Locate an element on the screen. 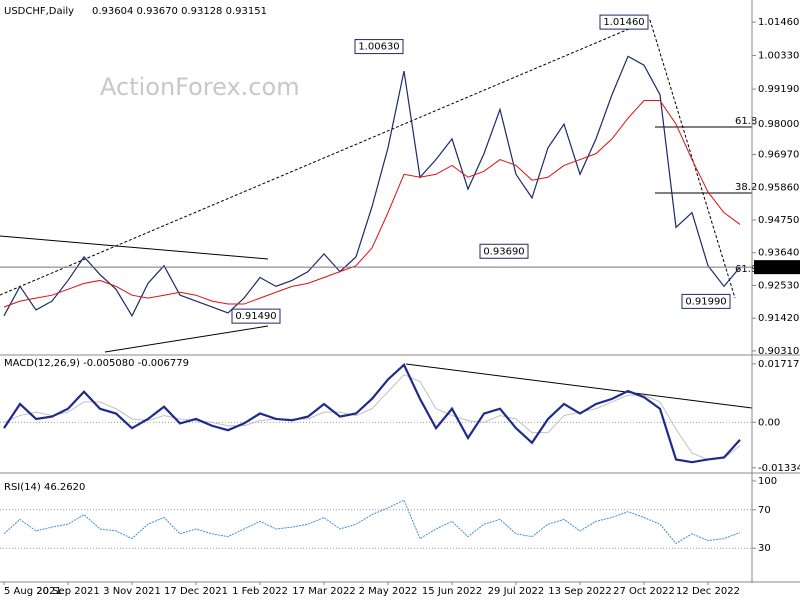 This screenshot has height=600, width=800. y-tick-label: 0.017176 is located at coordinates (779, 364).